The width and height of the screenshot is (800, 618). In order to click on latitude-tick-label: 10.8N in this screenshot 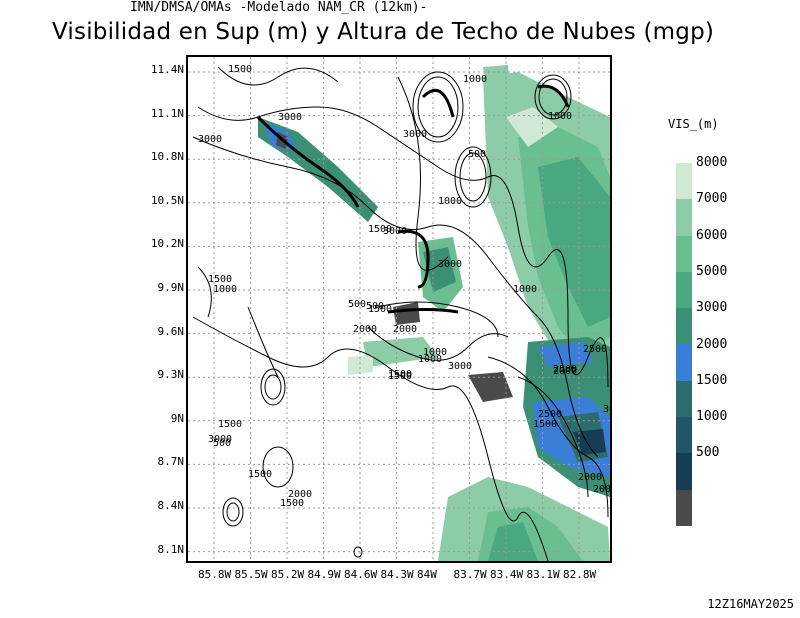, I will do `click(167, 157)`.